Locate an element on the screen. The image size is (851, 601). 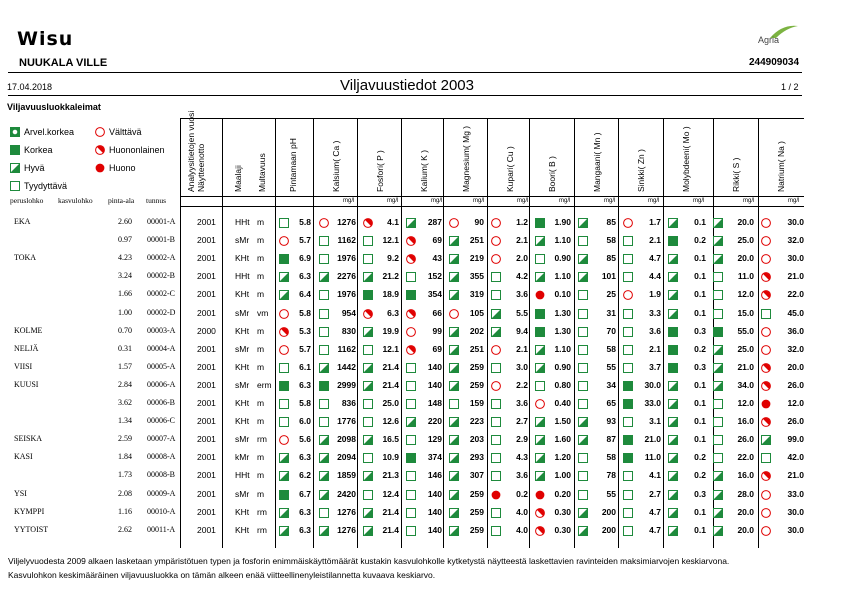
print-date: 17.04.2018 is located at coordinates (30, 87).